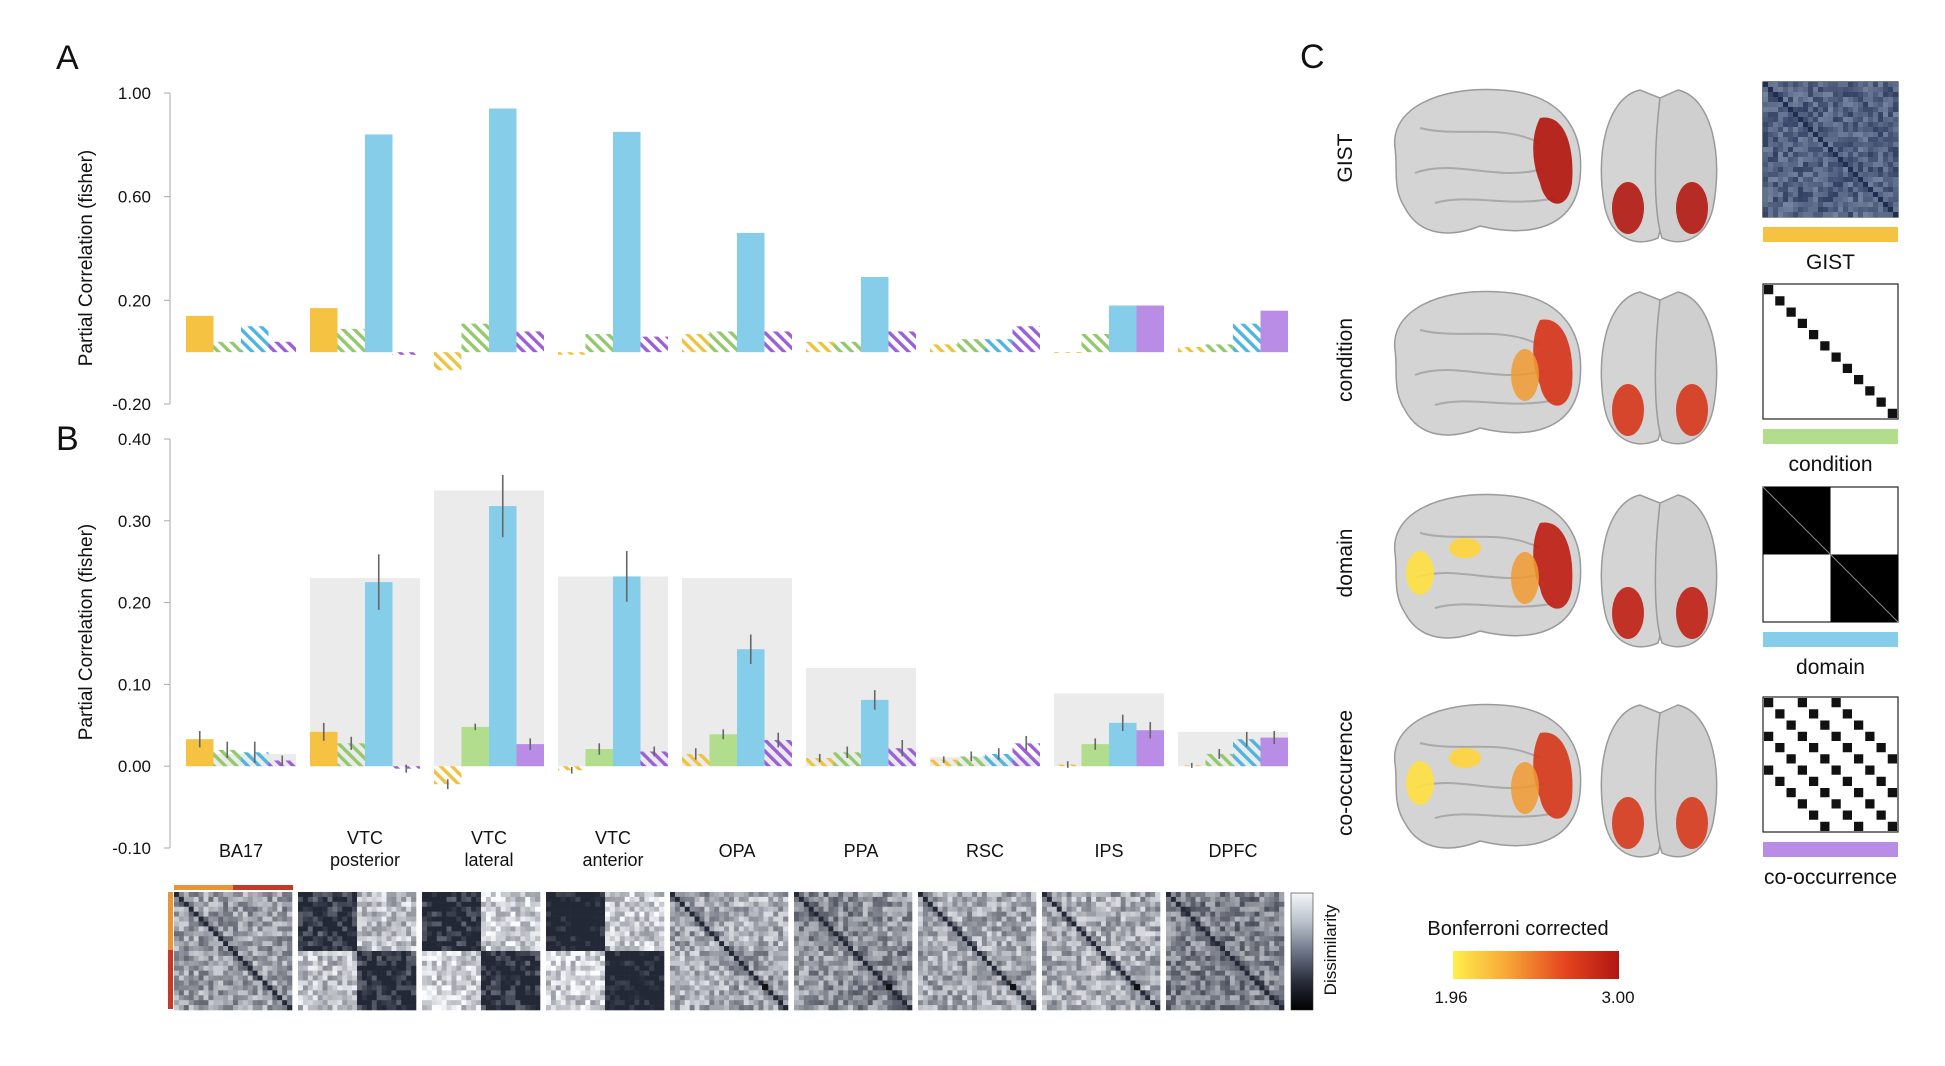 This screenshot has width=1945, height=1066. I want to click on colorbar-max-label: 3.00, so click(1617, 997).